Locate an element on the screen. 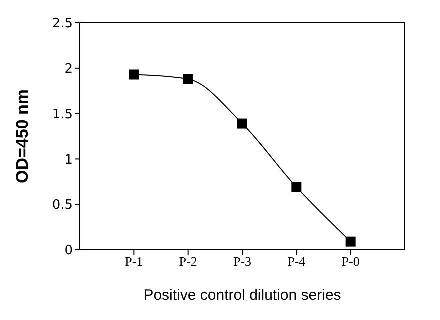 This screenshot has height=320, width=440. y-axis-title: OD=450 nm is located at coordinates (22, 136).